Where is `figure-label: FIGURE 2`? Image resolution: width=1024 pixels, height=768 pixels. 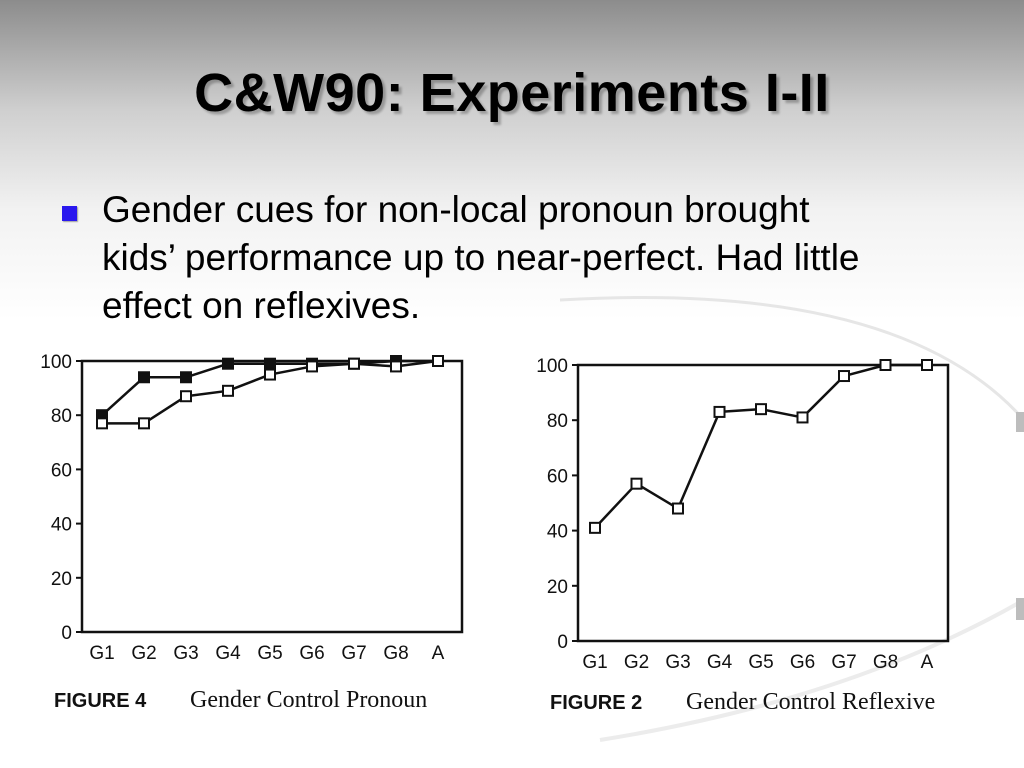
figure-label: FIGURE 2 is located at coordinates (596, 703).